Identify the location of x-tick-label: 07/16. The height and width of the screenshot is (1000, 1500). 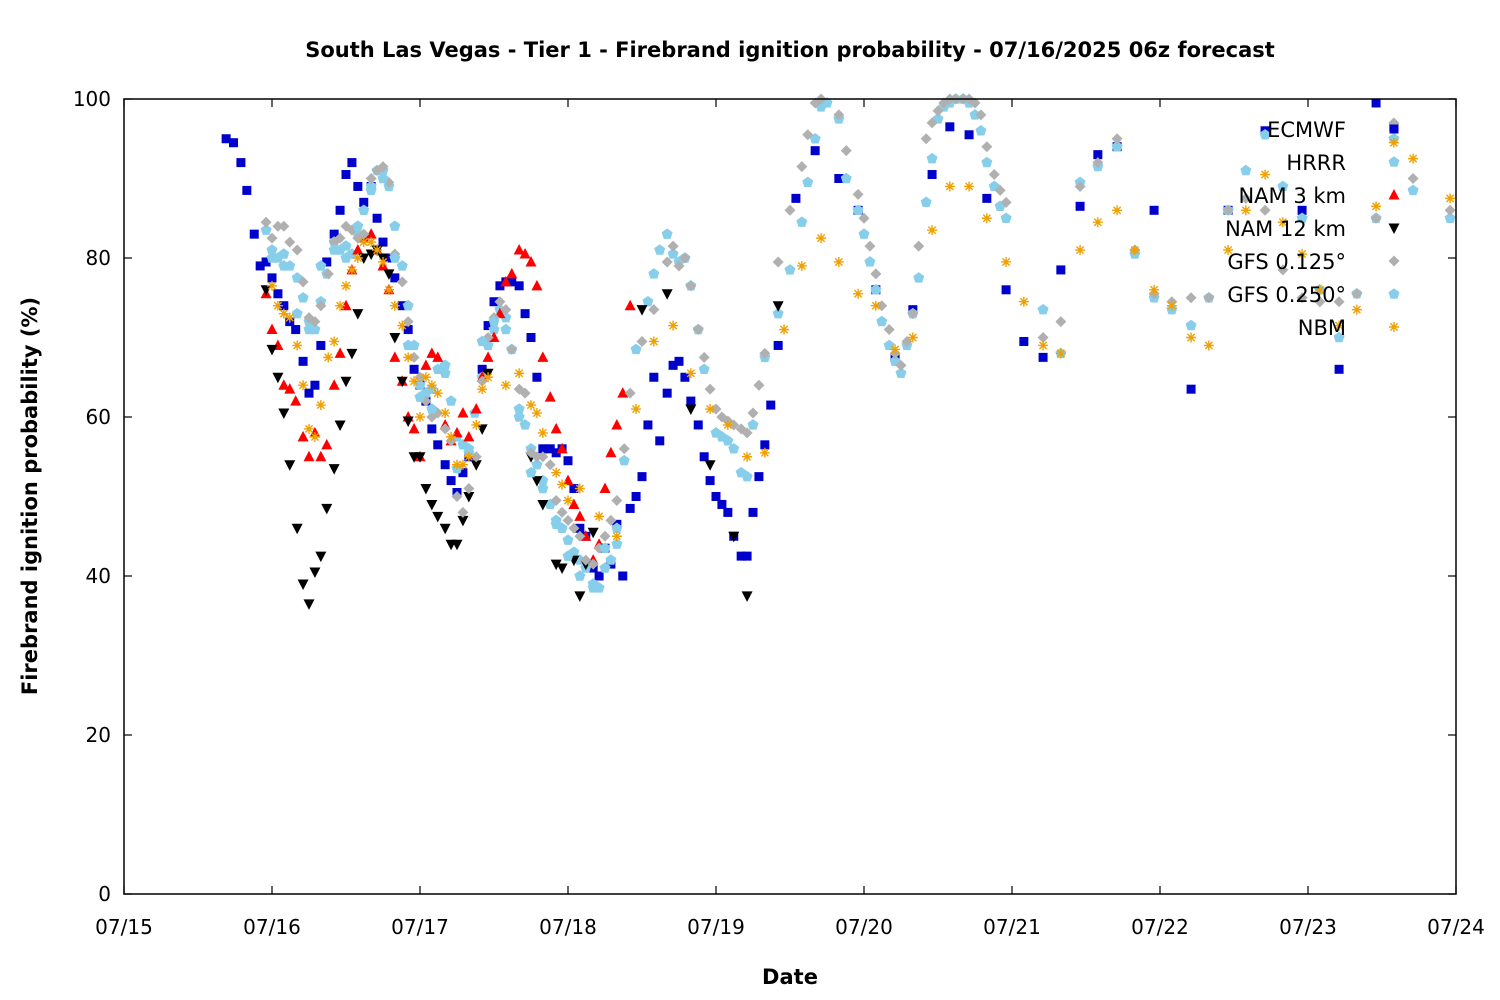
(272, 927).